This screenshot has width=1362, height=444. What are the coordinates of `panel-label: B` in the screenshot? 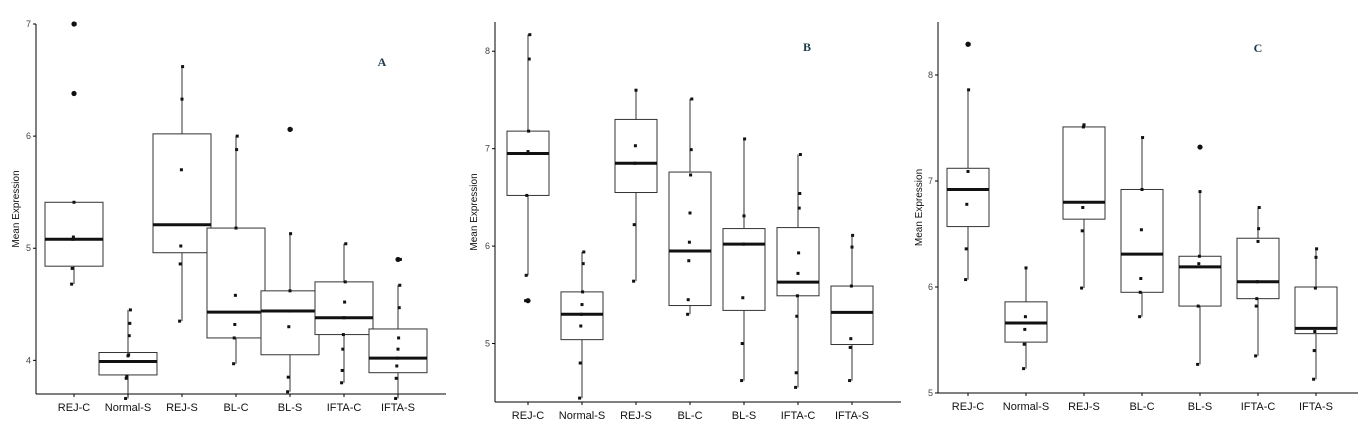 It's located at (807, 47).